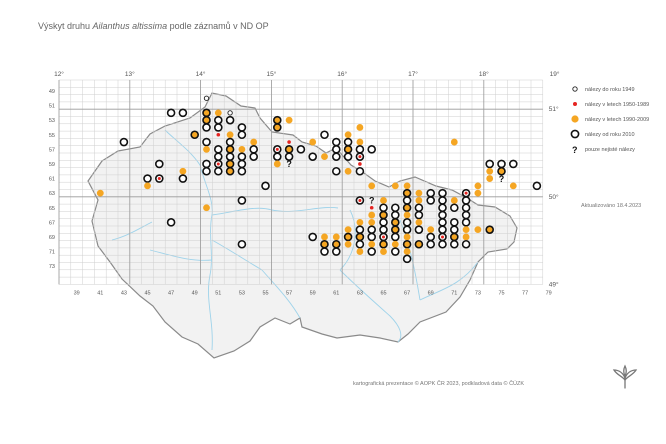 This screenshot has width=666, height=444. Describe the element at coordinates (218, 293) in the screenshot. I see `col-label: 51` at that location.